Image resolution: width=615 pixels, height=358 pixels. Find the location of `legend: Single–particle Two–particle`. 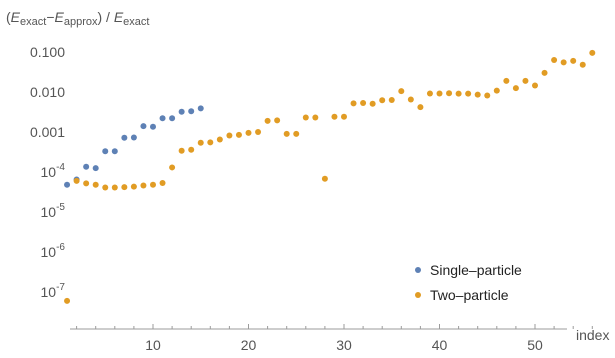

legend: Single–particle Two–particle is located at coordinates (468, 282).